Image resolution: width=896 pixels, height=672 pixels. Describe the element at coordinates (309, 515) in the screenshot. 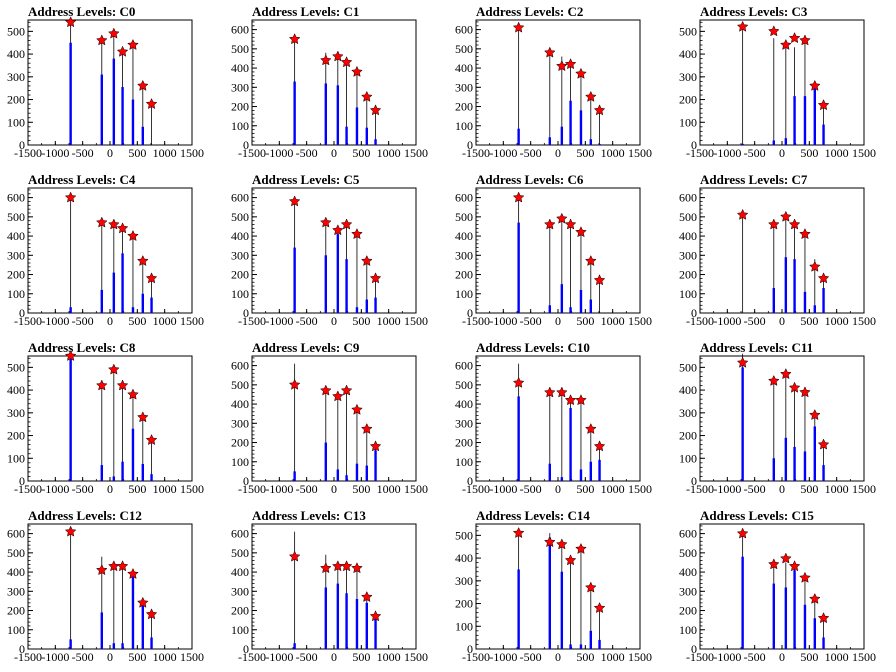

I see `chart-title: Address Levels: C13` at that location.